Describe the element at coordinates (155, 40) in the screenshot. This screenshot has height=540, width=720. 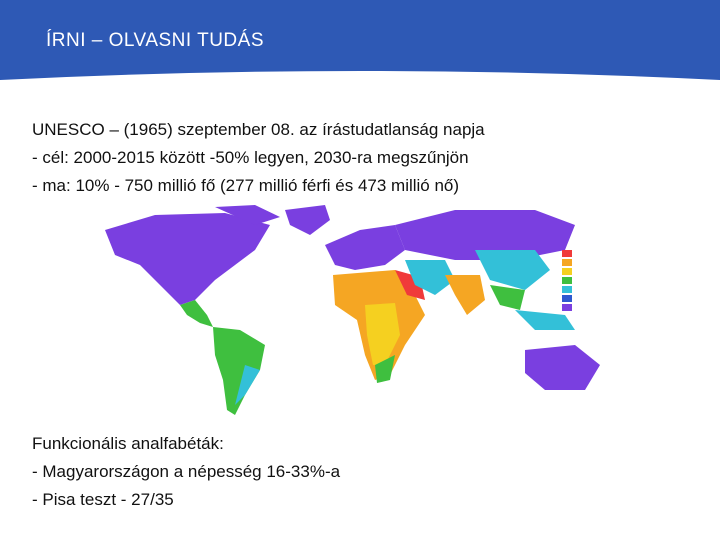
I see `slide-title: ÍRNI – OLVASNI TUDÁS` at that location.